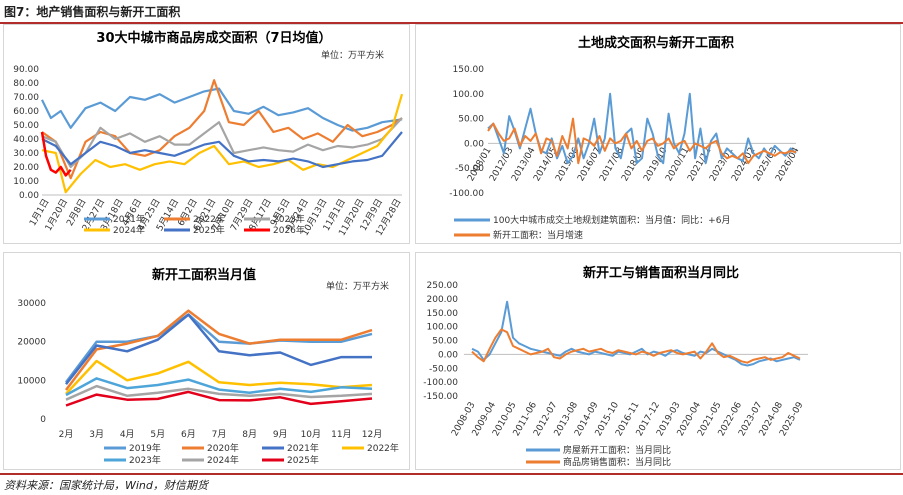 Image resolution: width=903 pixels, height=495 pixels. I want to click on y-tick-label: 70.00, so click(26, 98).